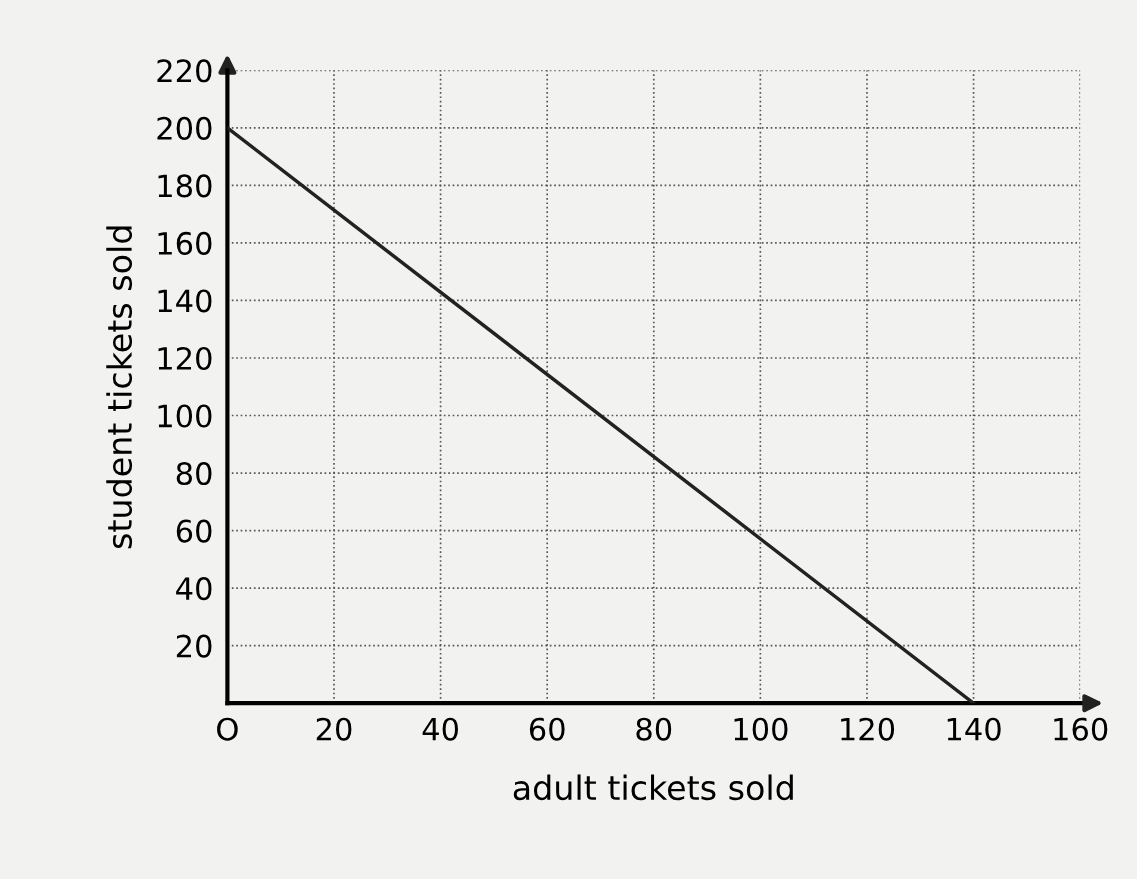 This screenshot has width=1137, height=879. Describe the element at coordinates (185, 358) in the screenshot. I see `y-tick-label: 120` at that location.